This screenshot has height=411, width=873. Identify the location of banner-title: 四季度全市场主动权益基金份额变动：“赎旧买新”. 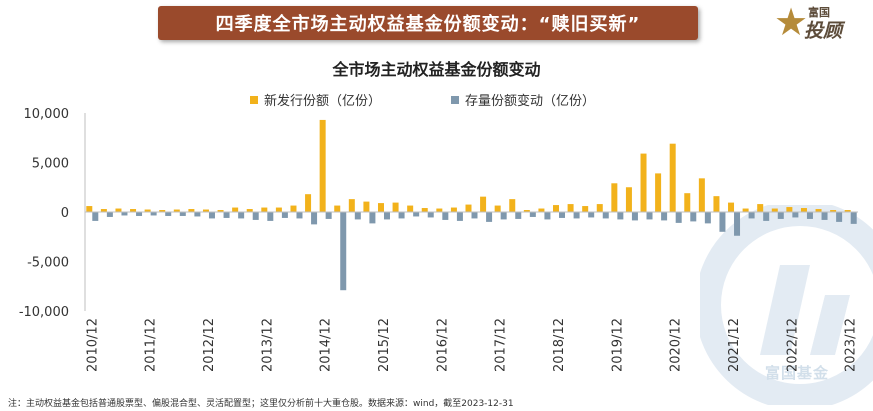
(428, 24).